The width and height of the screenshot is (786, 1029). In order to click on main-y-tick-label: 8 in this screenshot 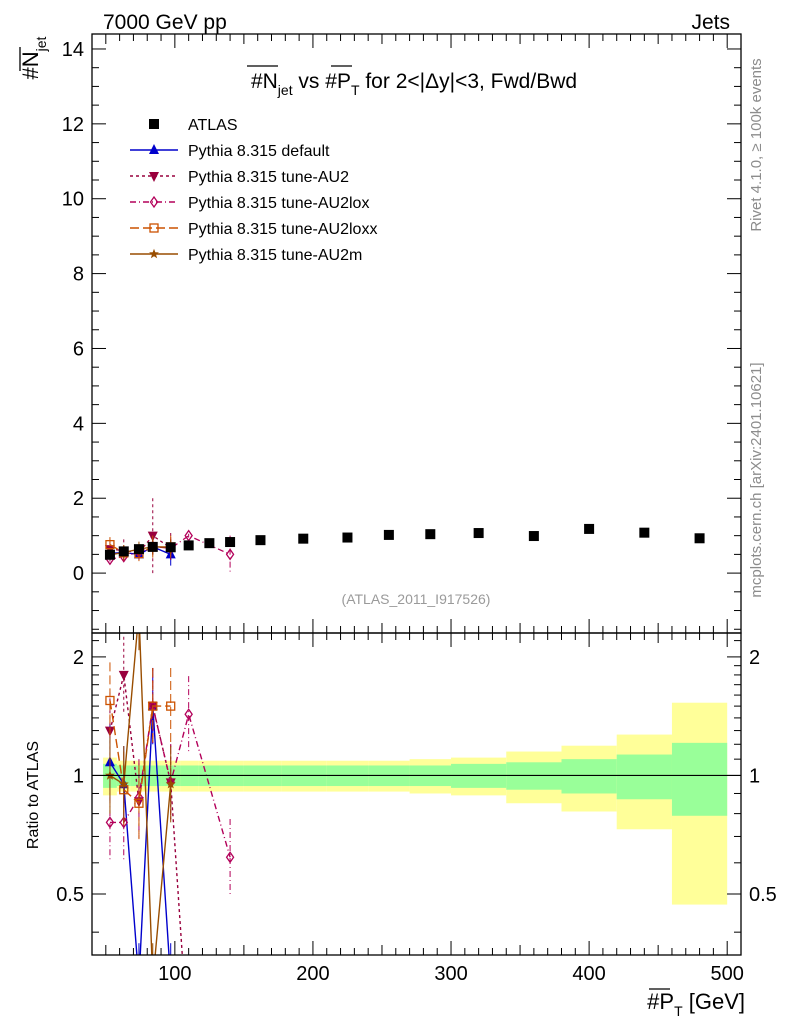, I will do `click(78, 275)`.